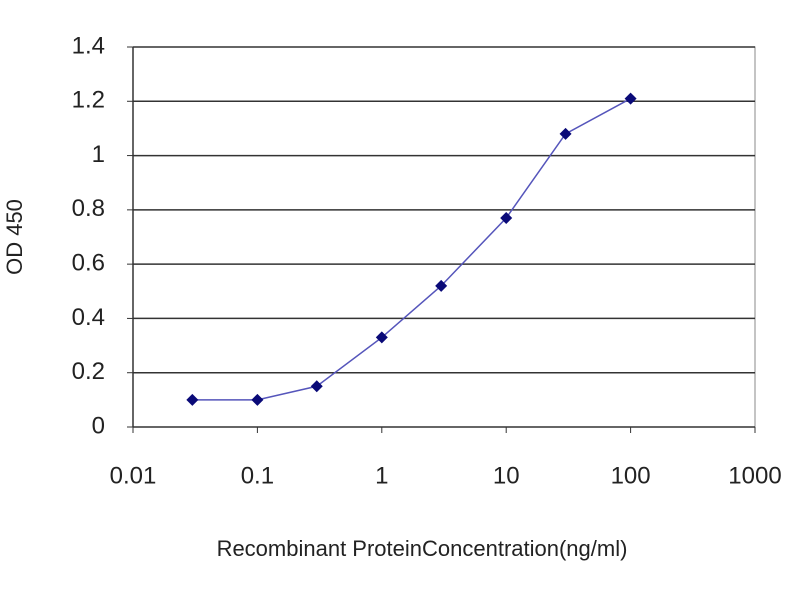  Describe the element at coordinates (88, 371) in the screenshot. I see `y-tick-label: 0.2` at that location.